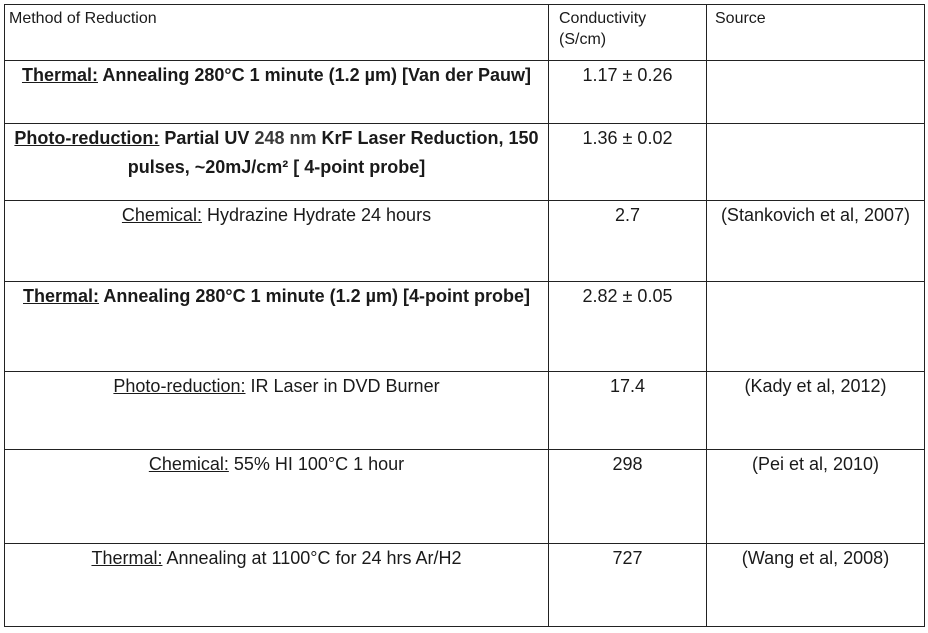  Describe the element at coordinates (207, 138) in the screenshot. I see `method-description: Partial UV` at that location.